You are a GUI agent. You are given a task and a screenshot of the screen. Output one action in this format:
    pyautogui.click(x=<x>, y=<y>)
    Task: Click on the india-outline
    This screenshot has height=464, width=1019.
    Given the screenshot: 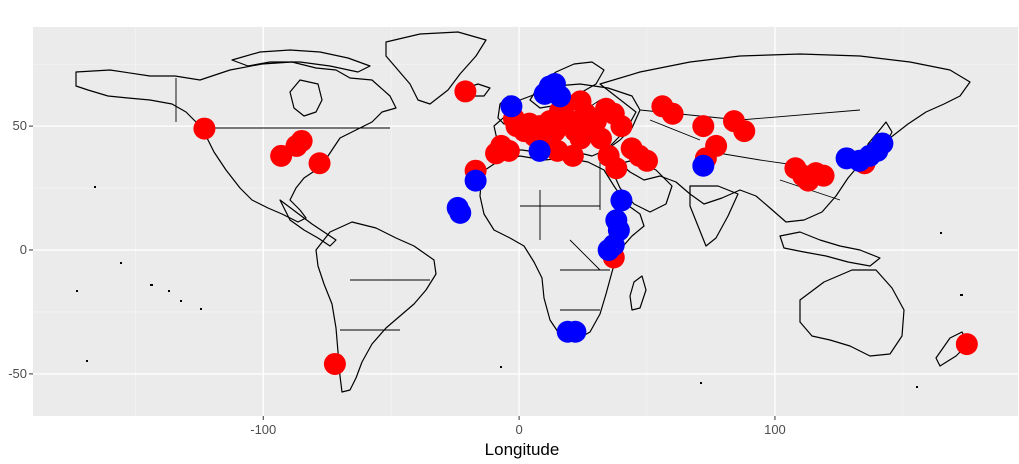 What is the action you would take?
    pyautogui.click(x=714, y=216)
    